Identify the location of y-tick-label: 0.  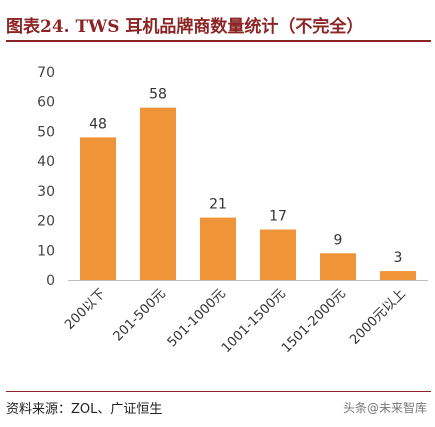
(50, 281).